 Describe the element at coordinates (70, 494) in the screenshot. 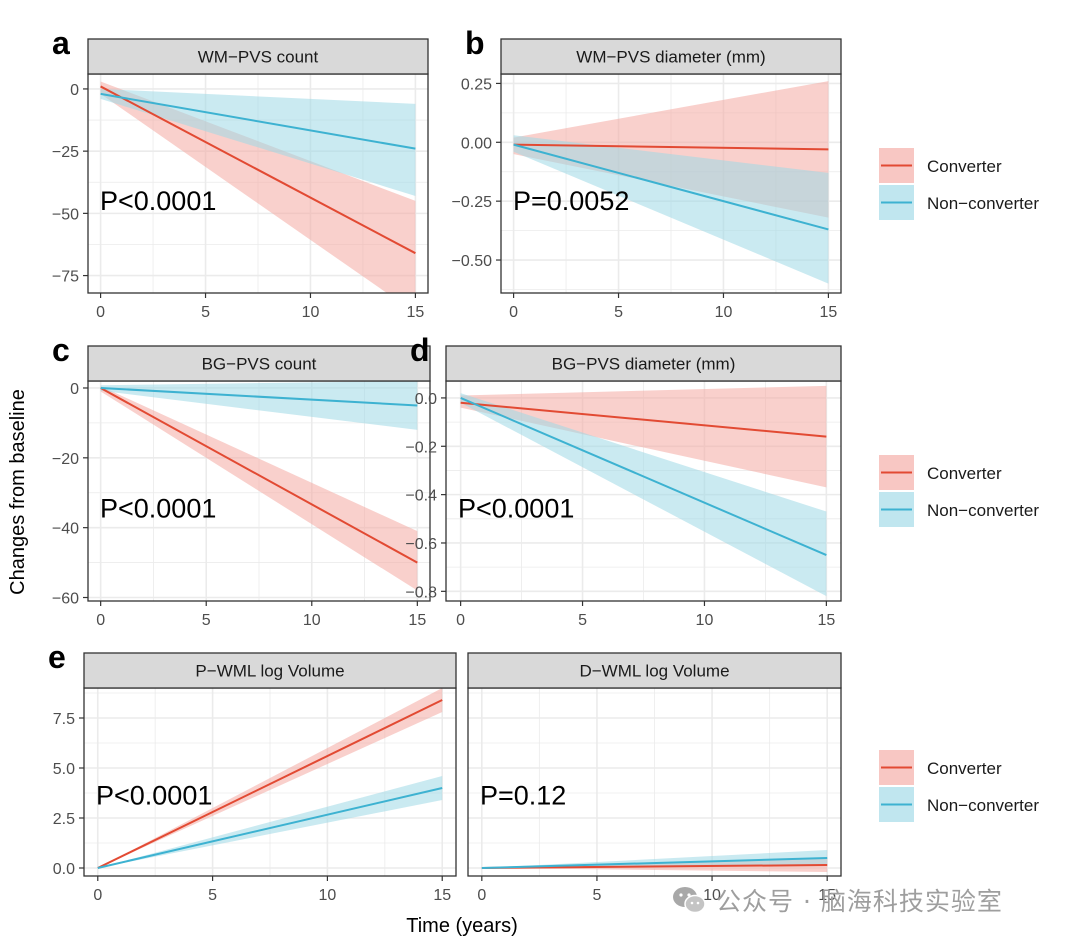

I see `y-axis: 0 −20 −40 −60` at that location.